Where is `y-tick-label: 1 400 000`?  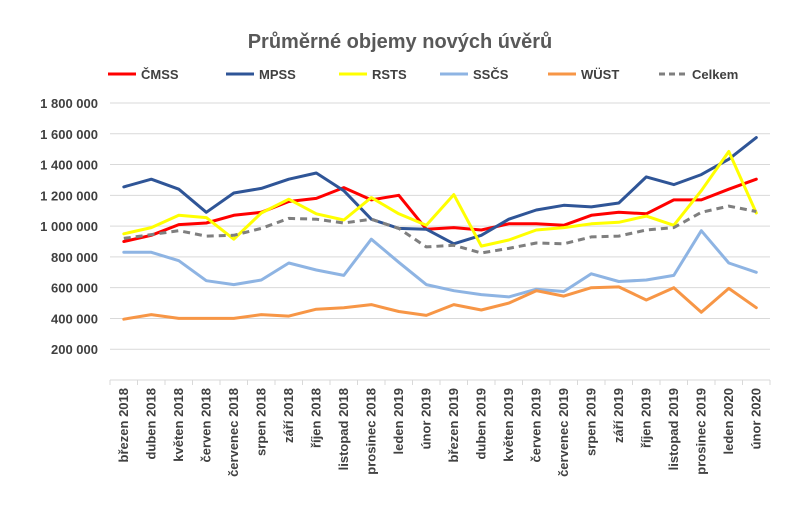 y-tick-label: 1 400 000 is located at coordinates (69, 165).